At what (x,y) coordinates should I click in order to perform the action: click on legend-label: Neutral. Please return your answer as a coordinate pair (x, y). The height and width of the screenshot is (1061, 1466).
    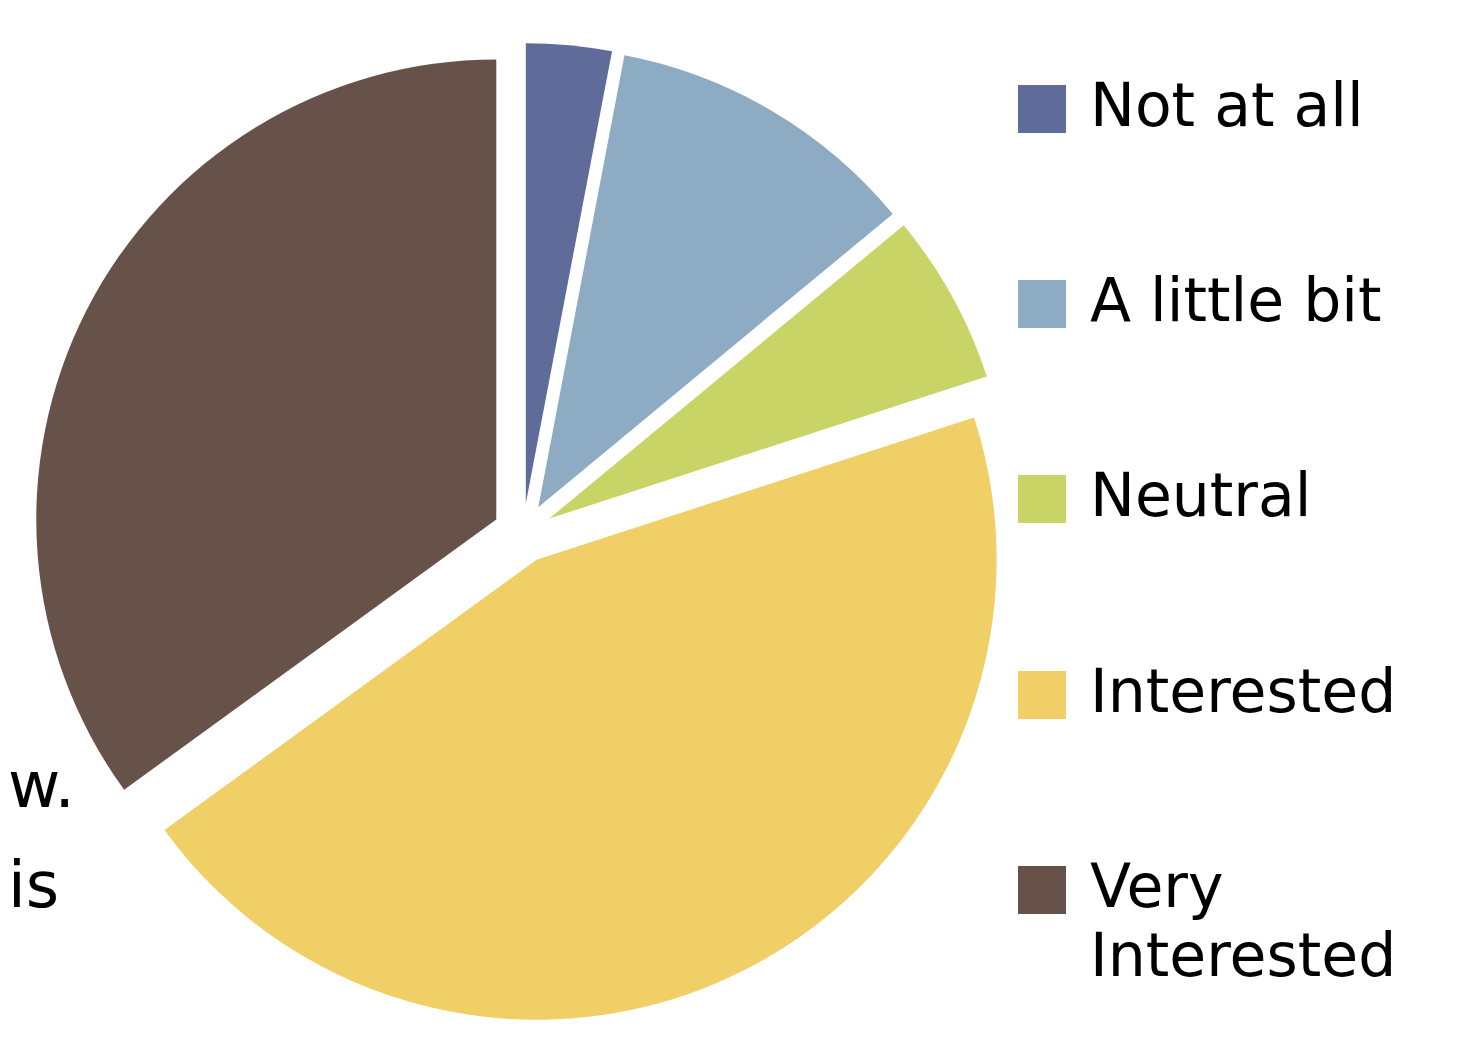
    Looking at the image, I should click on (1201, 495).